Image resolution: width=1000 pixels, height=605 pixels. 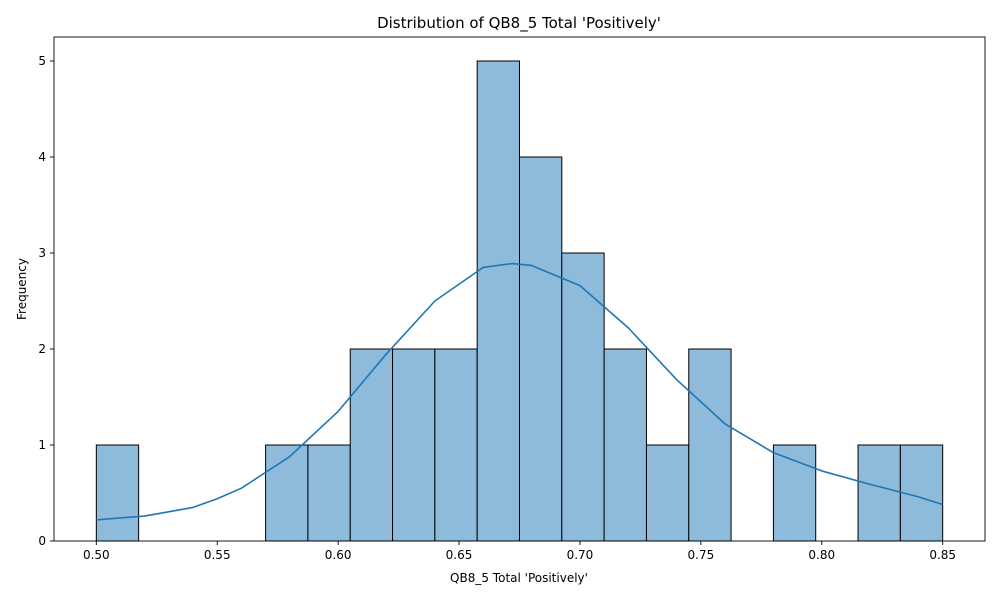 I want to click on x-tick-label: 0.55, so click(x=217, y=555).